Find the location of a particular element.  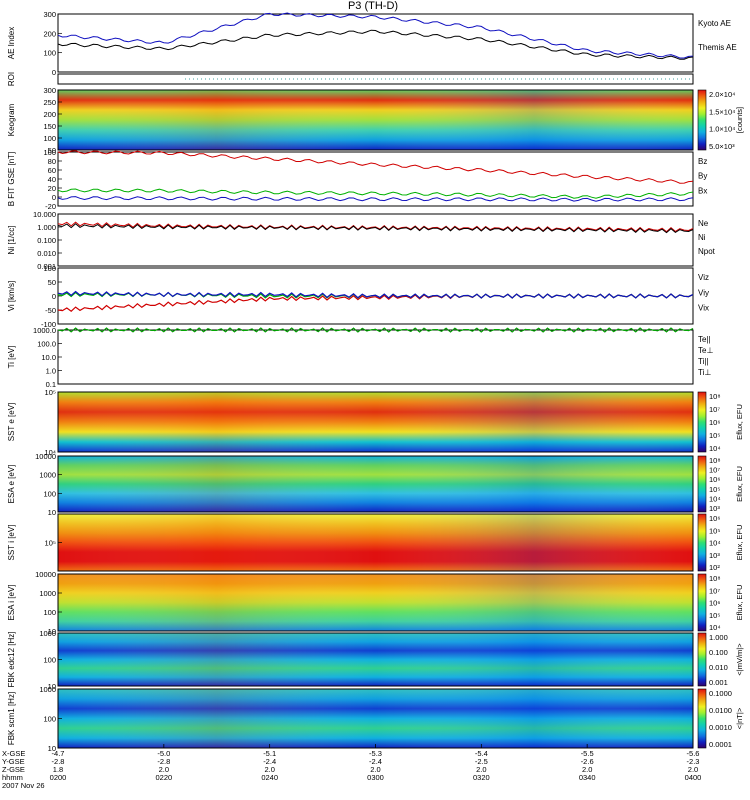

colorbar-tick: 10³ is located at coordinates (714, 508).